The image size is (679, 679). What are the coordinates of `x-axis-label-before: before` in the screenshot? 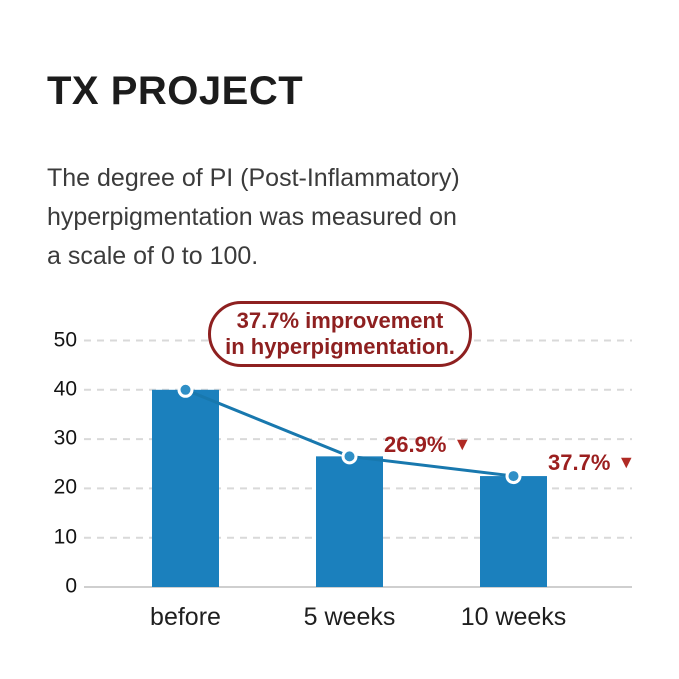 It's located at (185, 617).